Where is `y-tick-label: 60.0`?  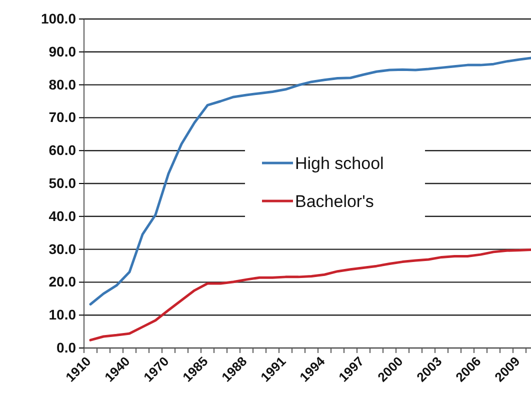
y-tick-label: 60.0 is located at coordinates (62, 150).